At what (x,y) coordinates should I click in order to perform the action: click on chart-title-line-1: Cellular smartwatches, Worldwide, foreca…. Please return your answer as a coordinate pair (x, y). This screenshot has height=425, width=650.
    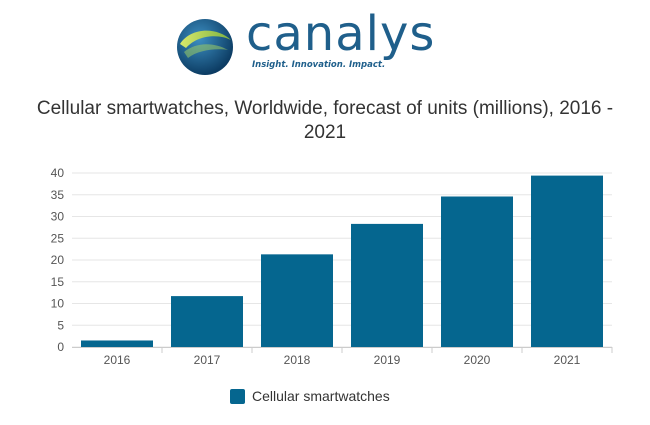
    Looking at the image, I should click on (325, 108).